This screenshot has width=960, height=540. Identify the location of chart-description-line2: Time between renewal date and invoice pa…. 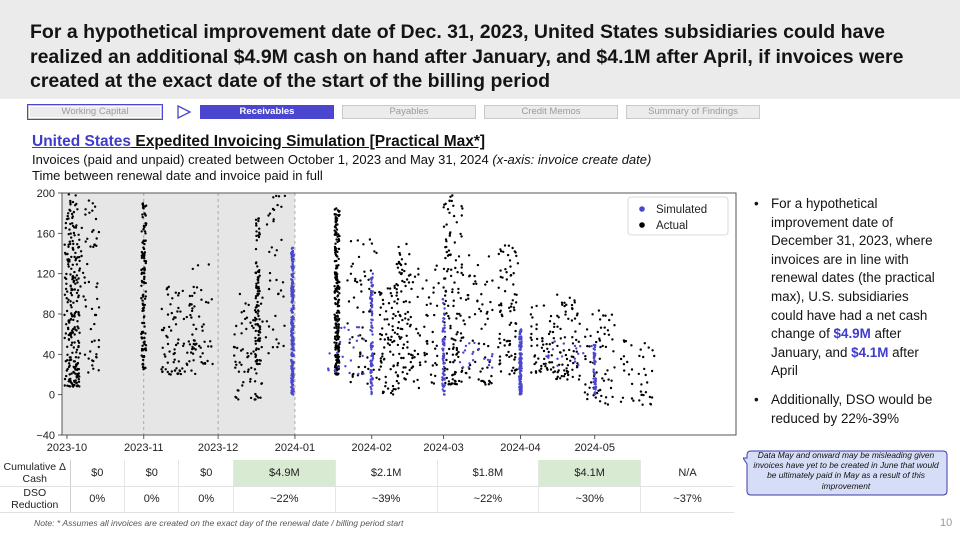
(177, 175).